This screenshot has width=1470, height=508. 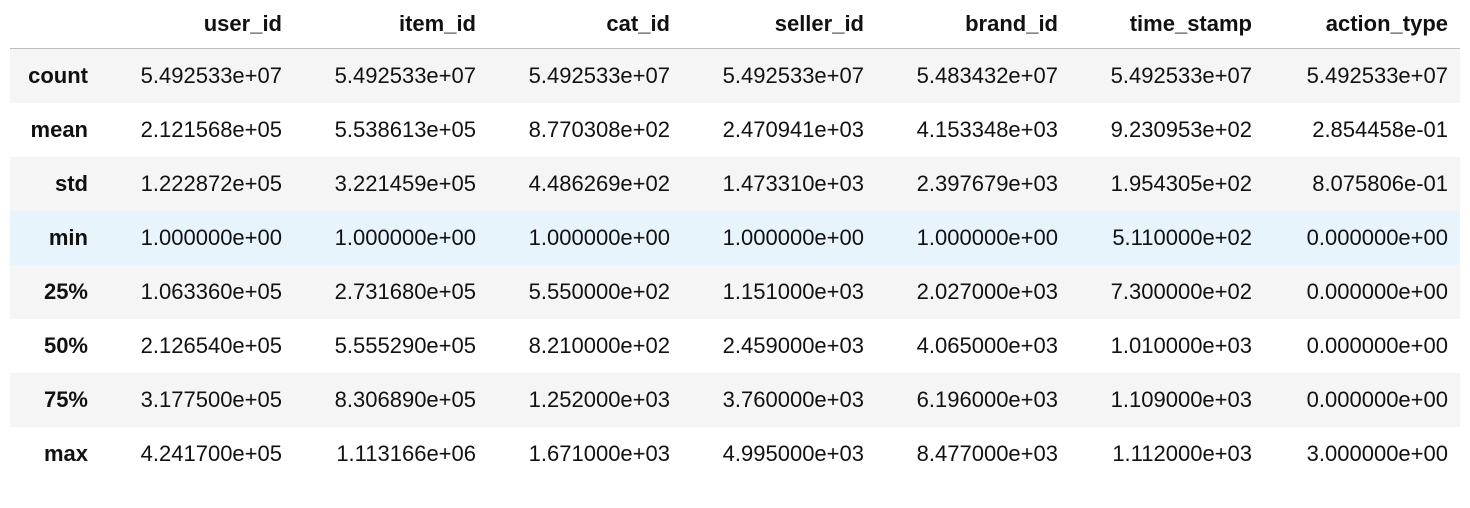 What do you see at coordinates (1182, 237) in the screenshot?
I see `table-cell: 5.110000e+02` at bounding box center [1182, 237].